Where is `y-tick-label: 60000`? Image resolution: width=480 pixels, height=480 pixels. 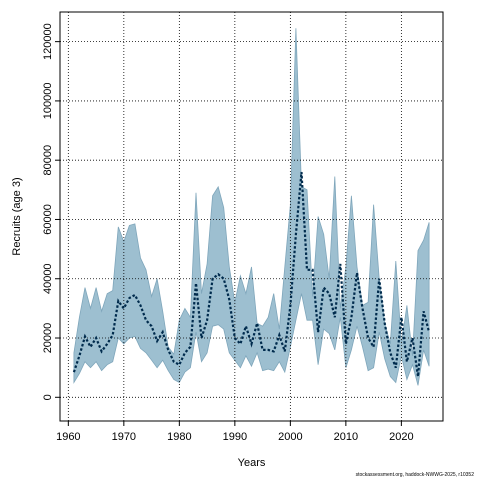
y-tick-label: 60000 is located at coordinates (48, 219).